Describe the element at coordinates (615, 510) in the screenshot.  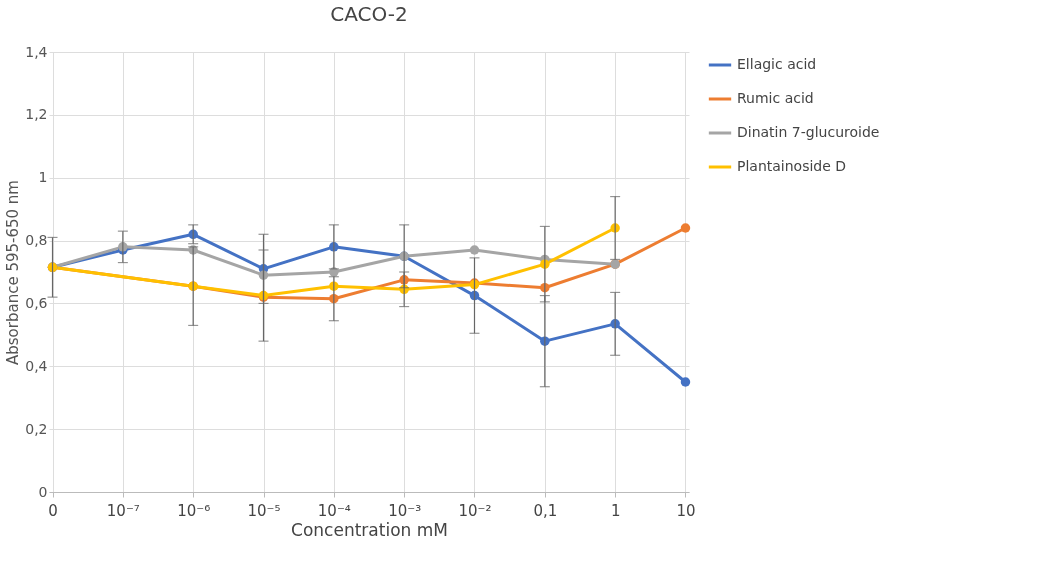
I see `x-tick-label: 1` at that location.